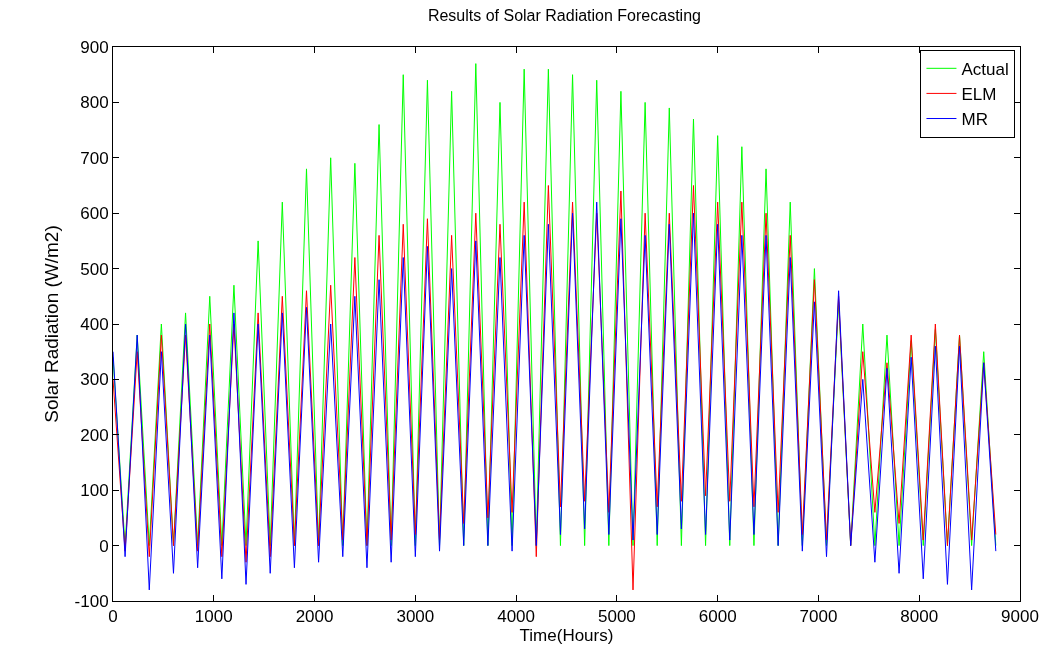 The width and height of the screenshot is (1055, 662). Describe the element at coordinates (94, 269) in the screenshot. I see `y-tick-label: 500` at that location.